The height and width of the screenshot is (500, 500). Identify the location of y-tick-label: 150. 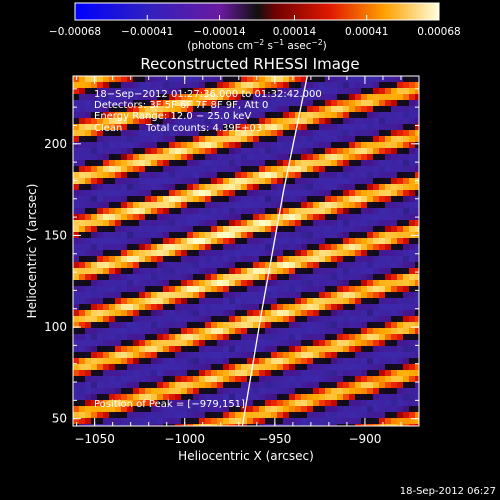
(55, 235).